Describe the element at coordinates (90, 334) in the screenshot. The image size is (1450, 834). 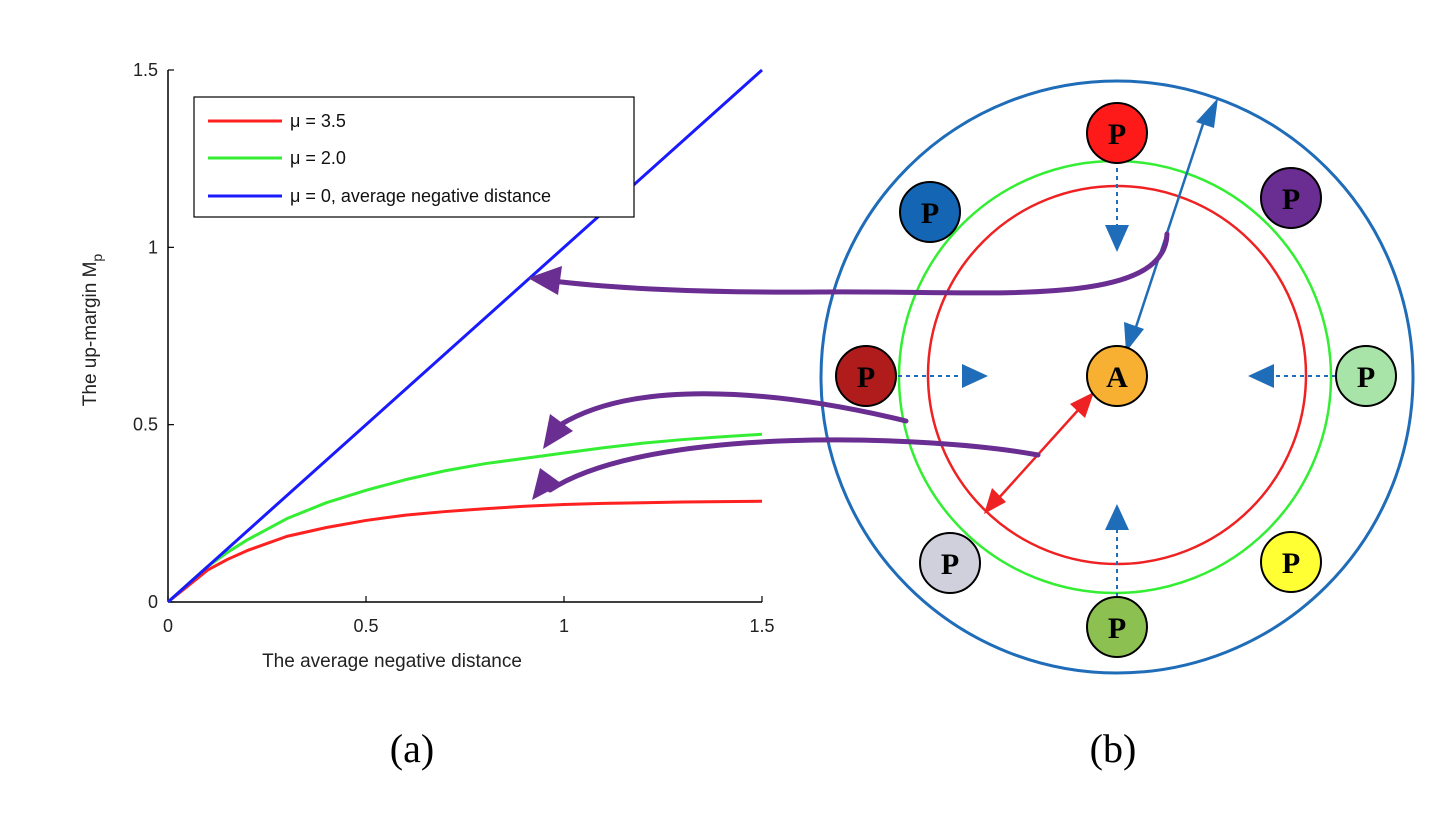
I see `y-axis-label-main: The up-margin M` at that location.